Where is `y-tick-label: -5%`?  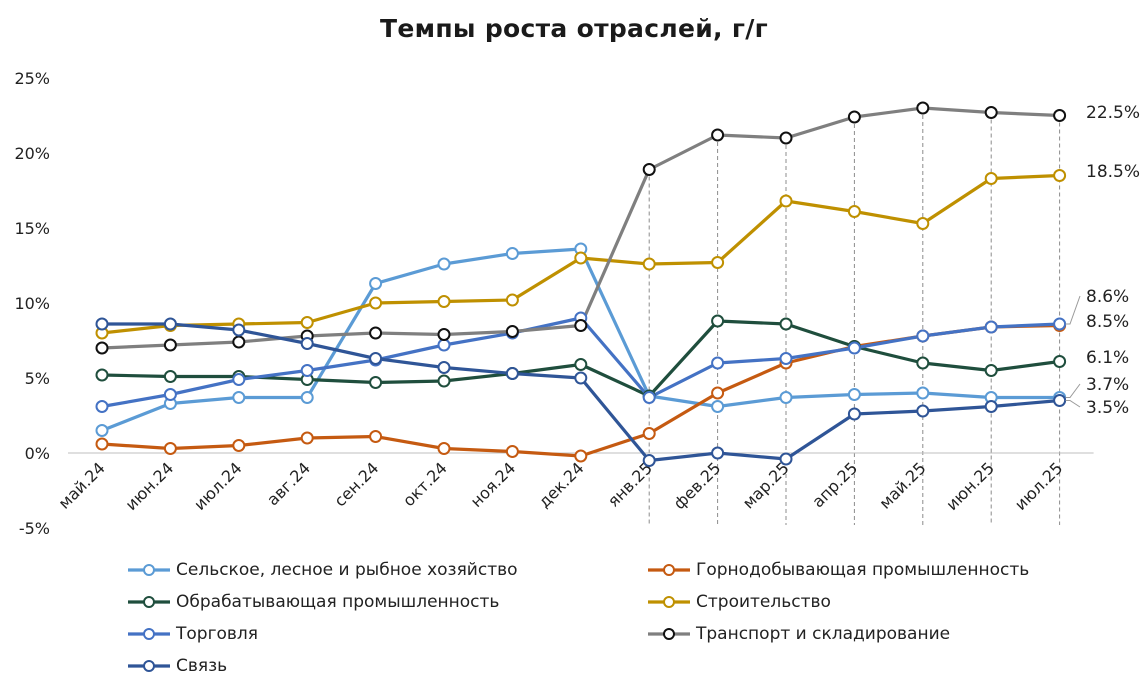 y-tick-label: -5% is located at coordinates (34, 528).